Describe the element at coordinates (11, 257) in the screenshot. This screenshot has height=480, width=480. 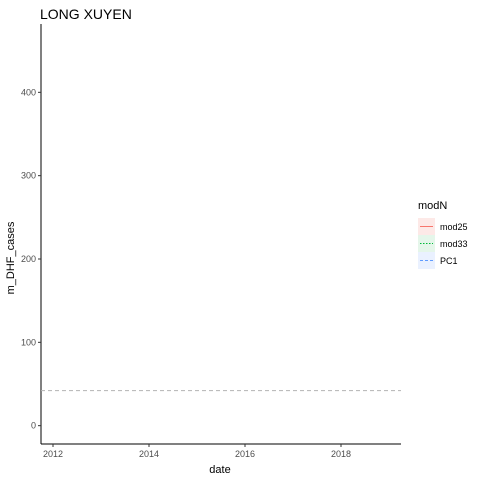
I see `y-axis-title: m_DHF_cases` at that location.